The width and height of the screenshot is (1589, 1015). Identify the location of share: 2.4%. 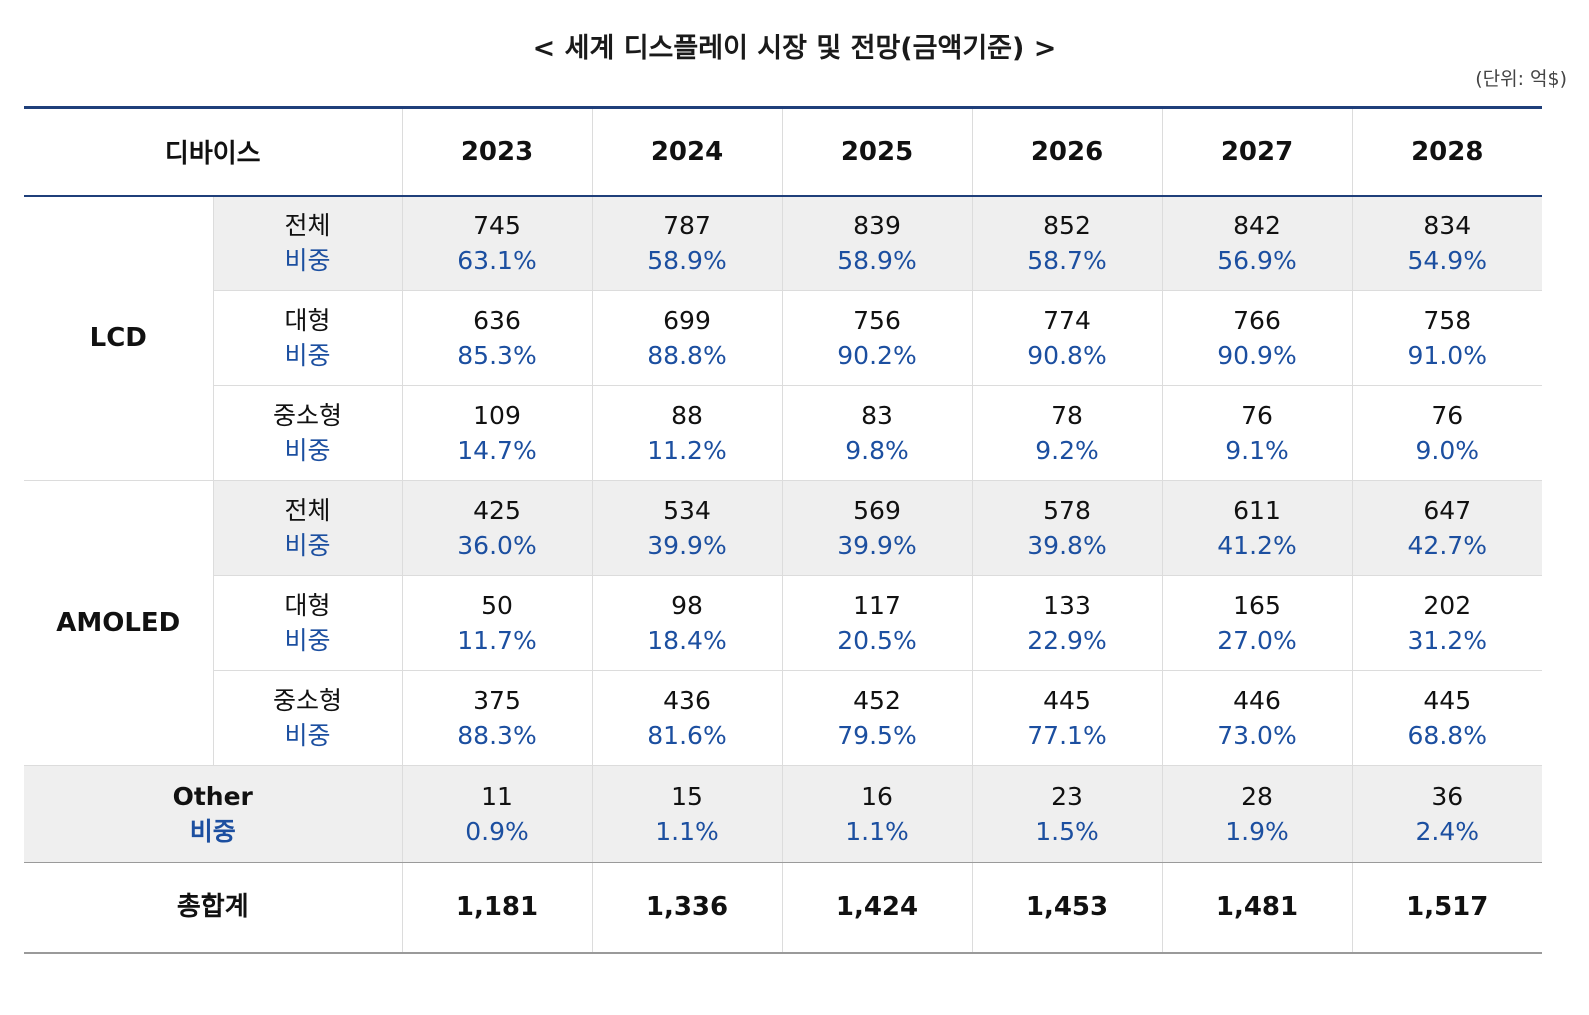
(1447, 831).